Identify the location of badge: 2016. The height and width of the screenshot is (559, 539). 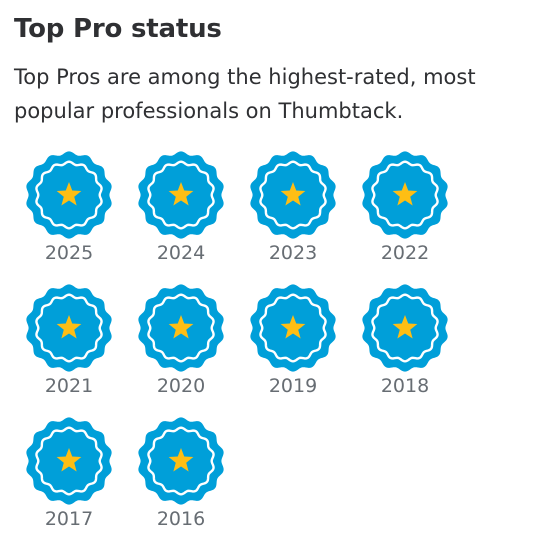
(181, 482).